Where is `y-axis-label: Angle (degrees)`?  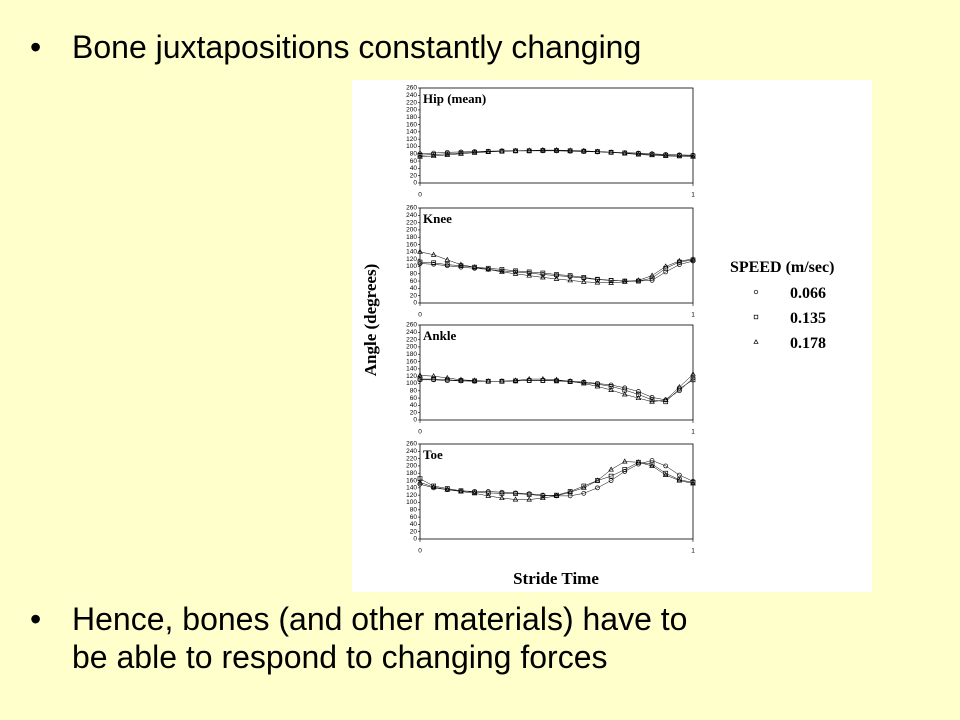 y-axis-label: Angle (degrees) is located at coordinates (370, 320).